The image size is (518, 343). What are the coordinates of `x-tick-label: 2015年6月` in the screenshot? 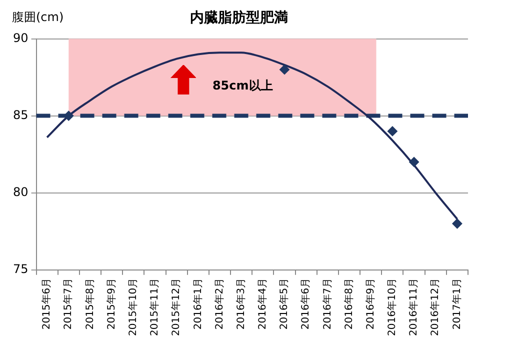 It's located at (46, 304).